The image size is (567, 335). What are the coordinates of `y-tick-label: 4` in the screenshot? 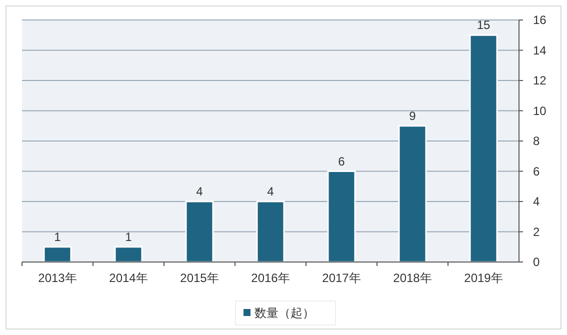 It's located at (536, 201).